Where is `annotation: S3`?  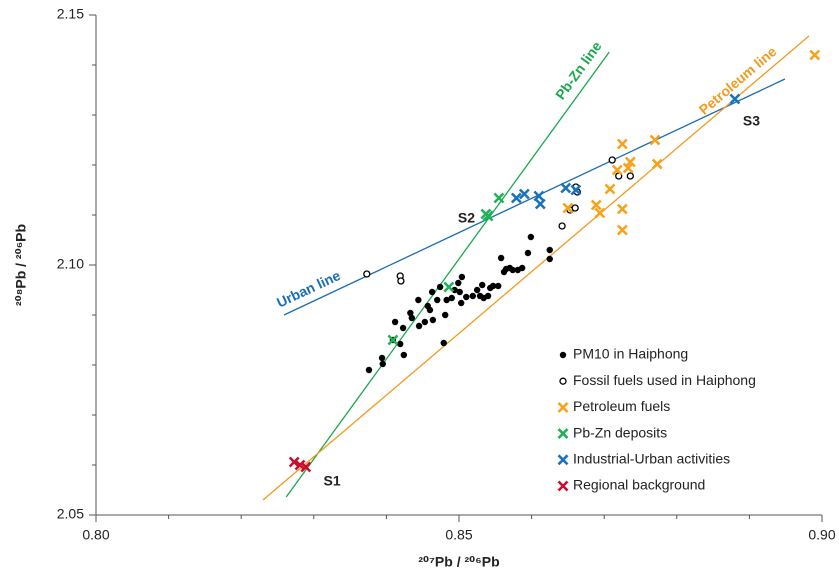 annotation: S3 is located at coordinates (751, 121).